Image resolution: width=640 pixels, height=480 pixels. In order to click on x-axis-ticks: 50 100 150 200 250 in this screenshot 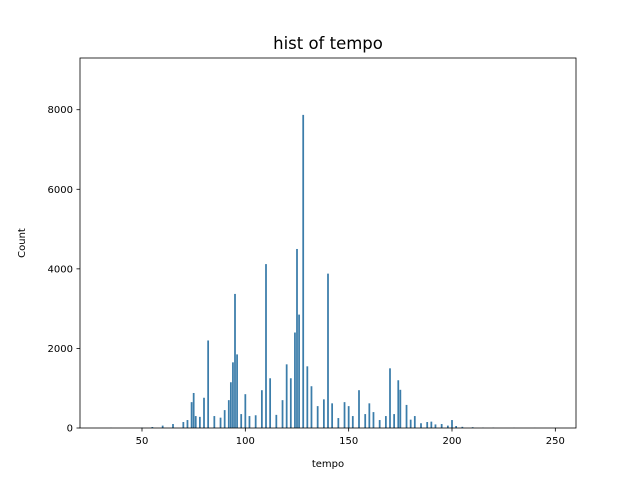, I will do `click(350, 437)`.